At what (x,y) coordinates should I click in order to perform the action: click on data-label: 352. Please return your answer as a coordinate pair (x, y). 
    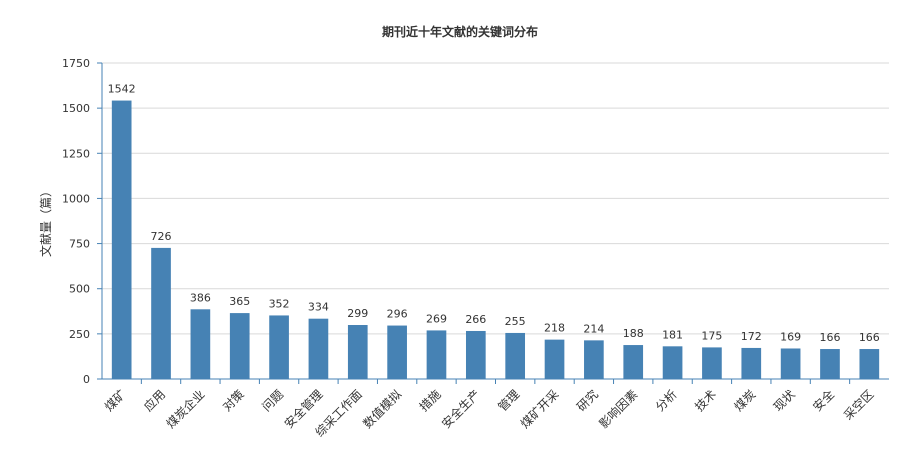
    Looking at the image, I should click on (279, 303).